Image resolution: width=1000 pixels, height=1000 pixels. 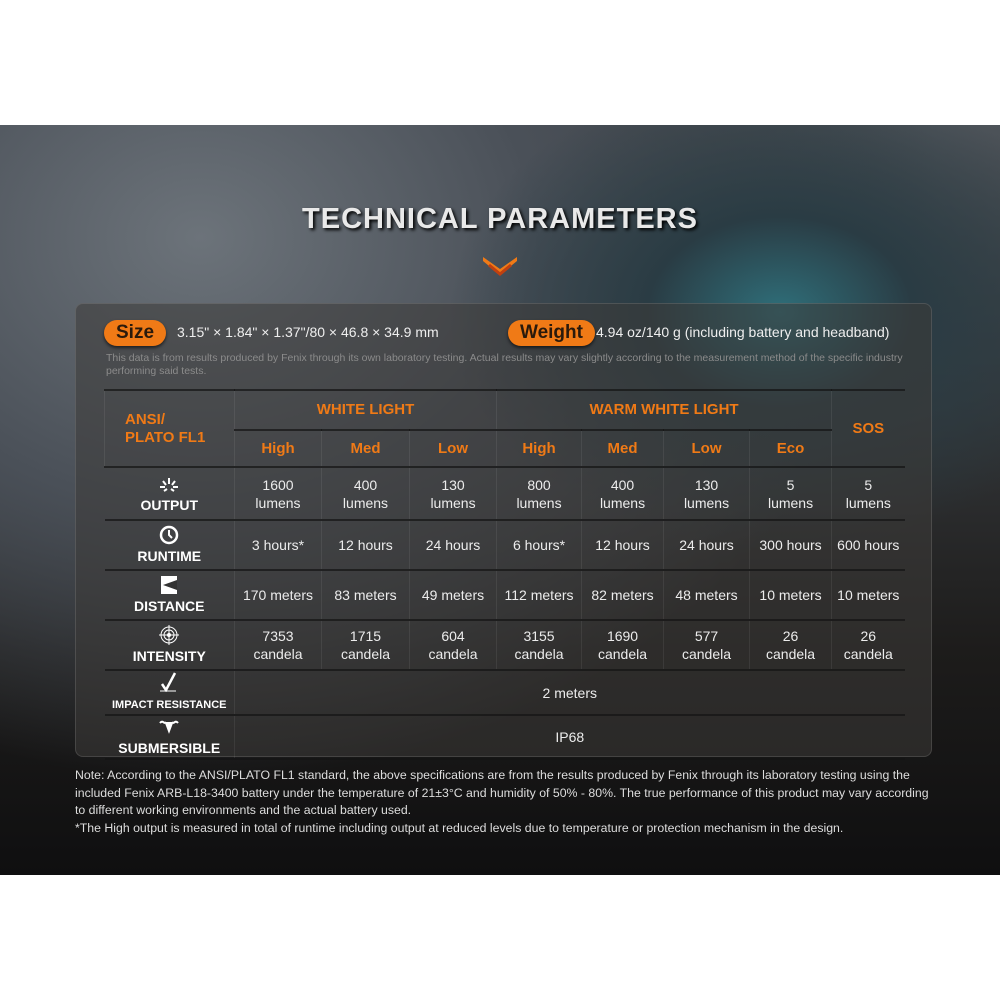 I want to click on page-title: TECHNICAL PARAMETERS, so click(x=500, y=219).